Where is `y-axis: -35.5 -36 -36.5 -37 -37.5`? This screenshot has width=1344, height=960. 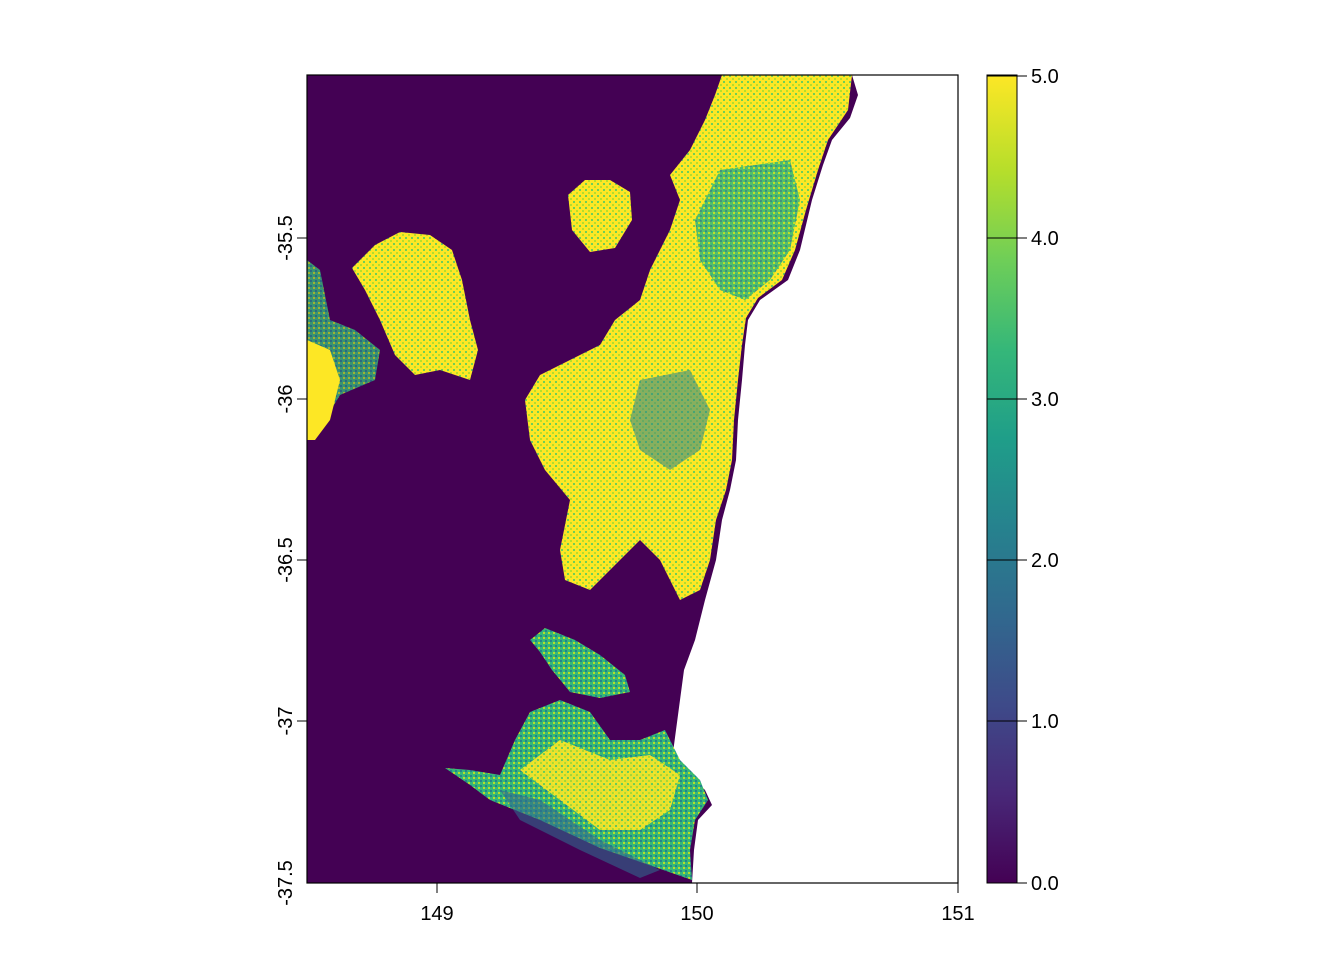 y-axis: -35.5 -36 -36.5 -37 -37.5 is located at coordinates (291, 560).